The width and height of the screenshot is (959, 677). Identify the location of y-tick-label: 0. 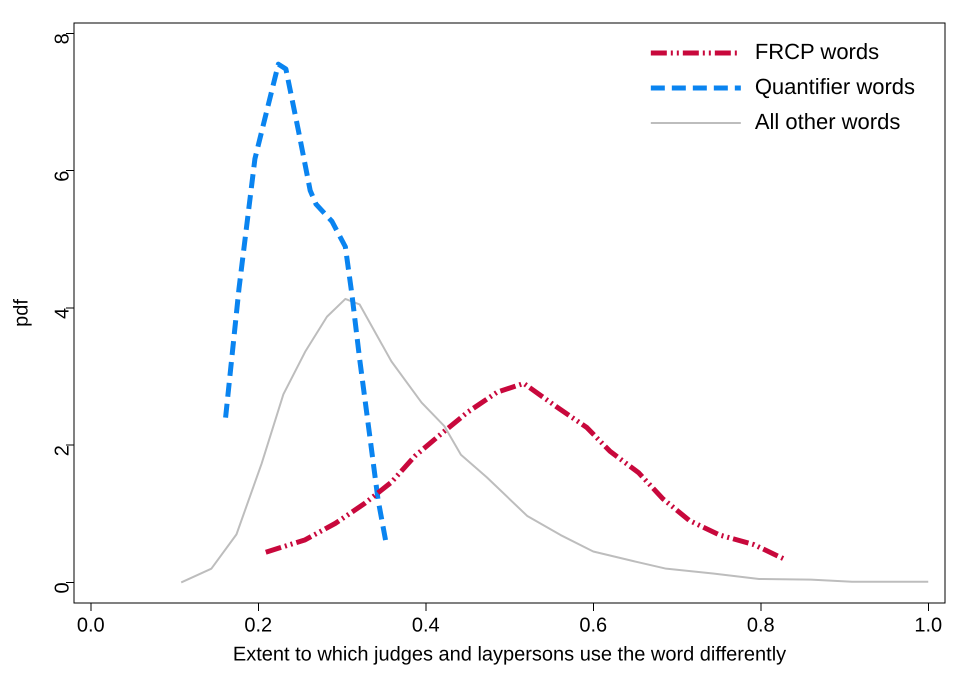
(63, 588).